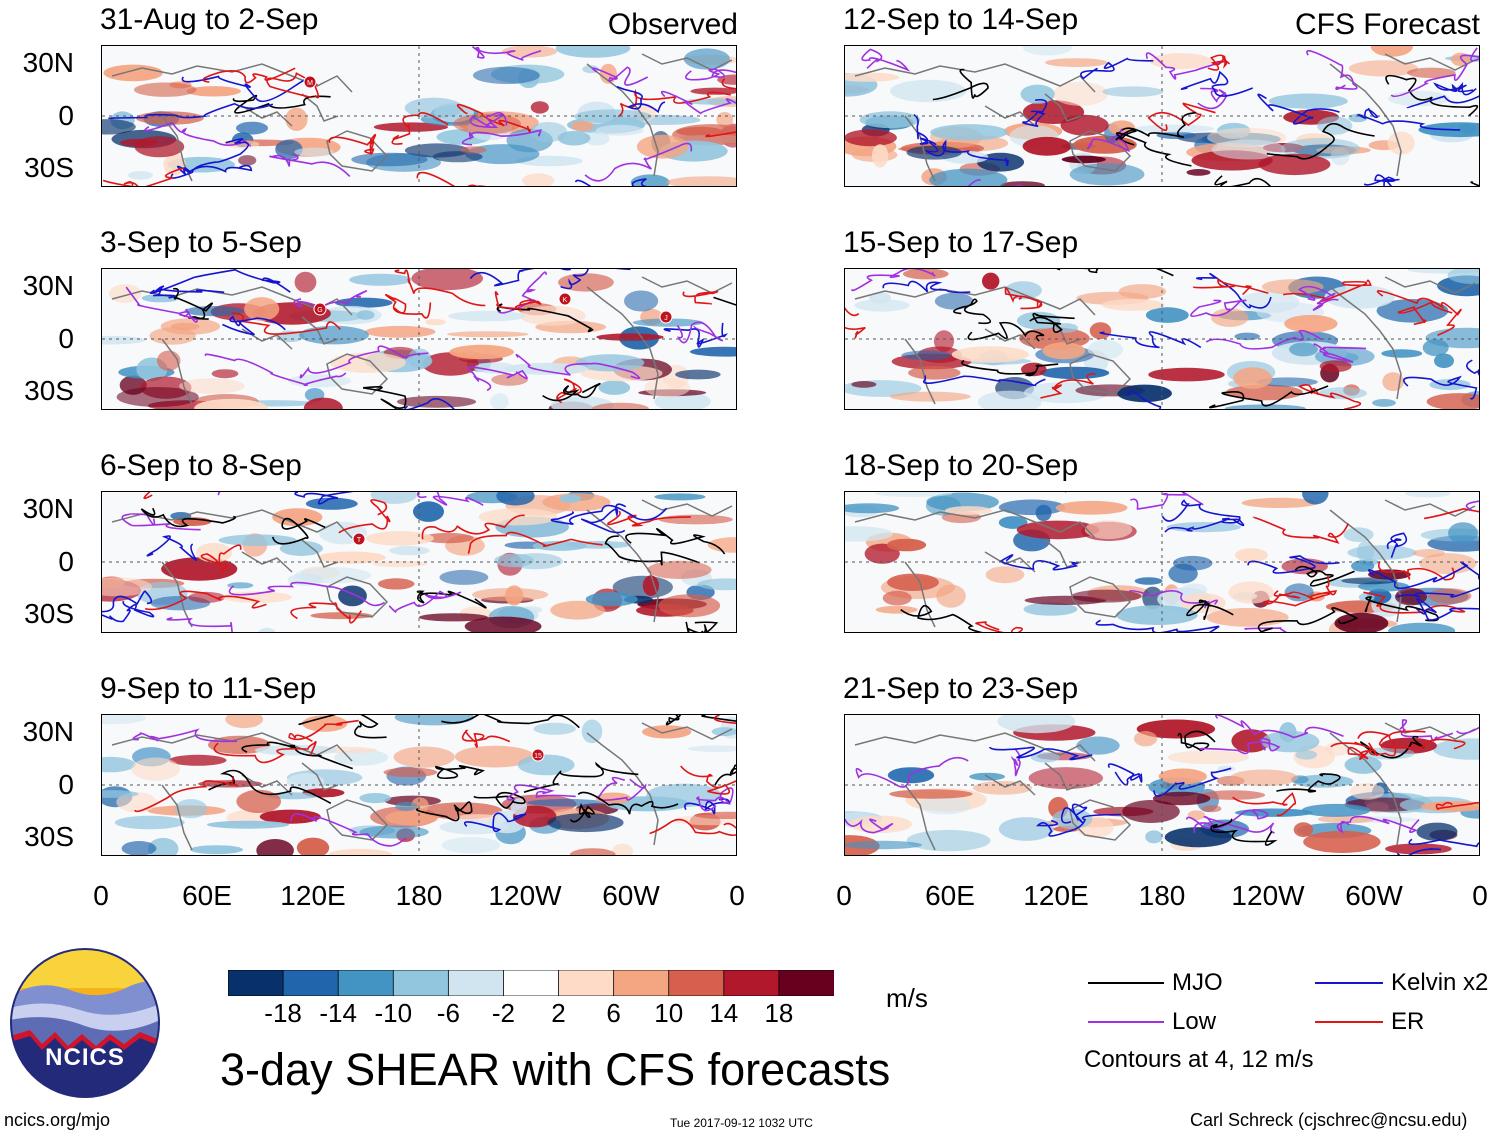  What do you see at coordinates (320, 309) in the screenshot?
I see `storm-marker: G` at bounding box center [320, 309].